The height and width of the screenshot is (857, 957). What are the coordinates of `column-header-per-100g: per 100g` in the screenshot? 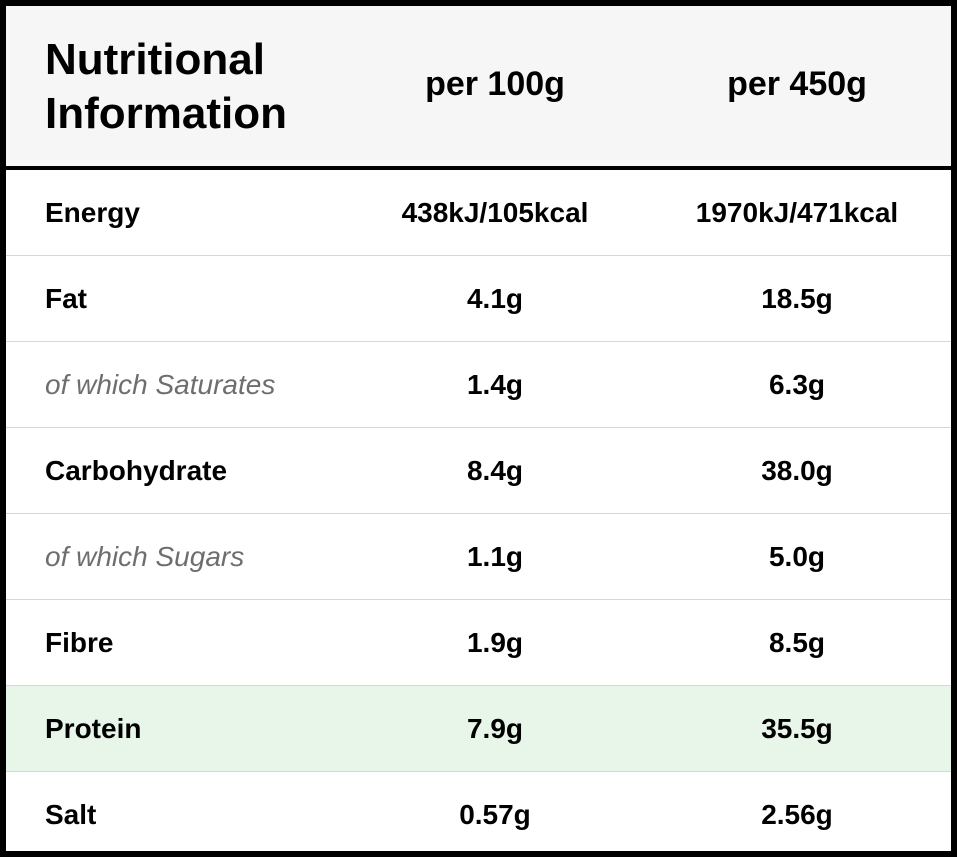 It's located at (495, 84).